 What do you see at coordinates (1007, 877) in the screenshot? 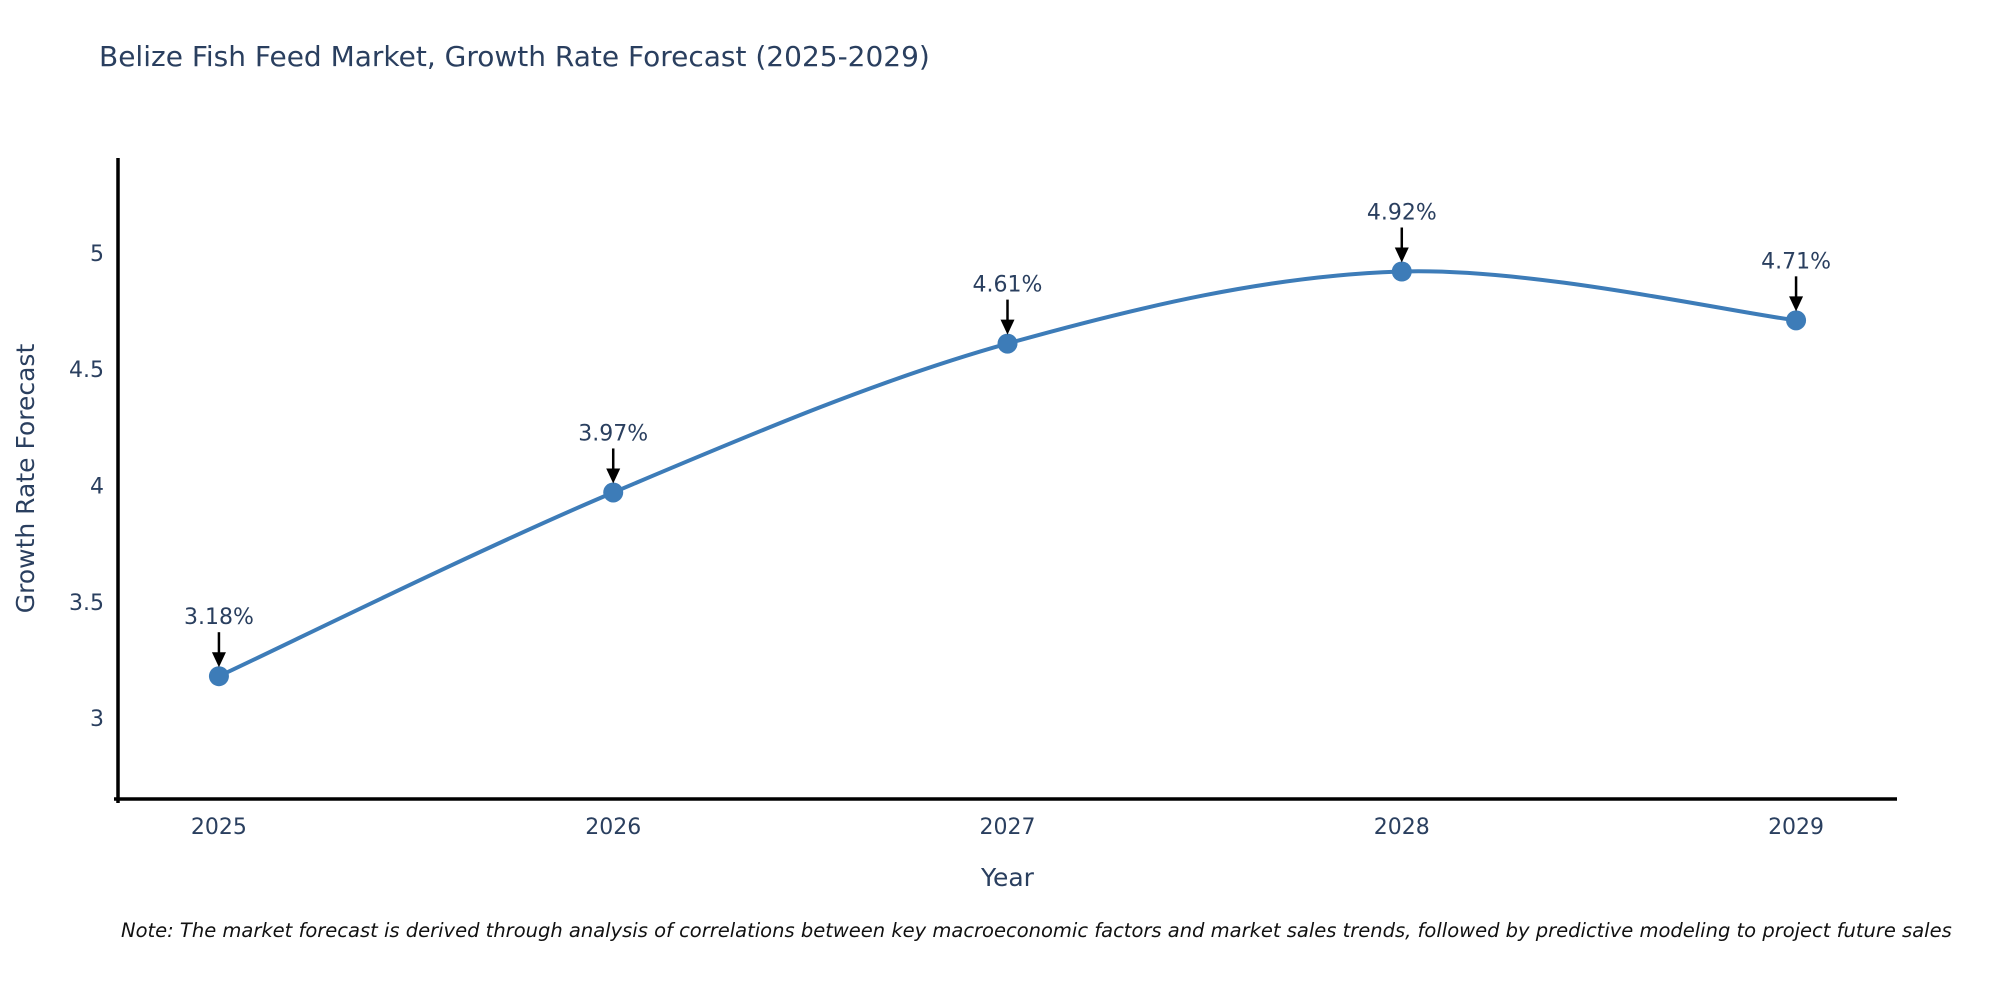
I see `x-axis-title: Year` at bounding box center [1007, 877].